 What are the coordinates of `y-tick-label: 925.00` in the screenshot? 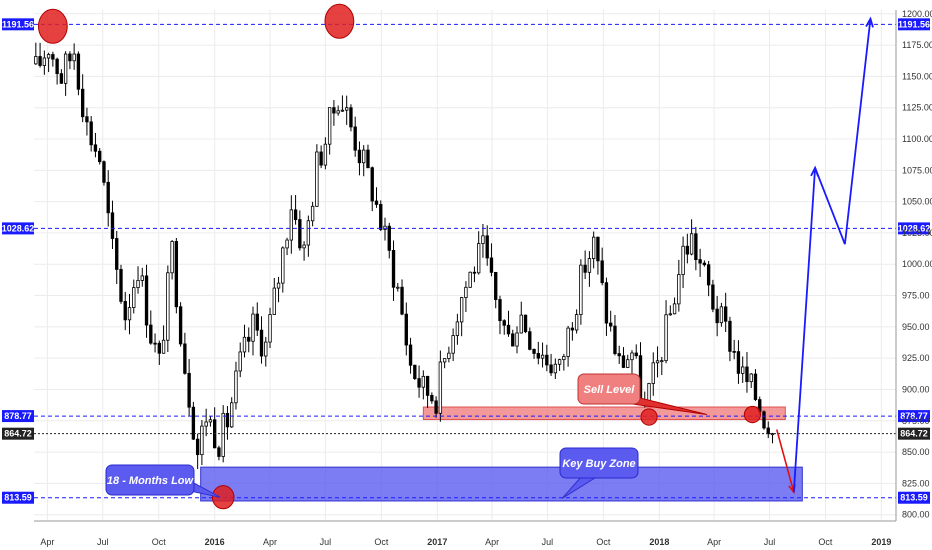 It's located at (916, 358).